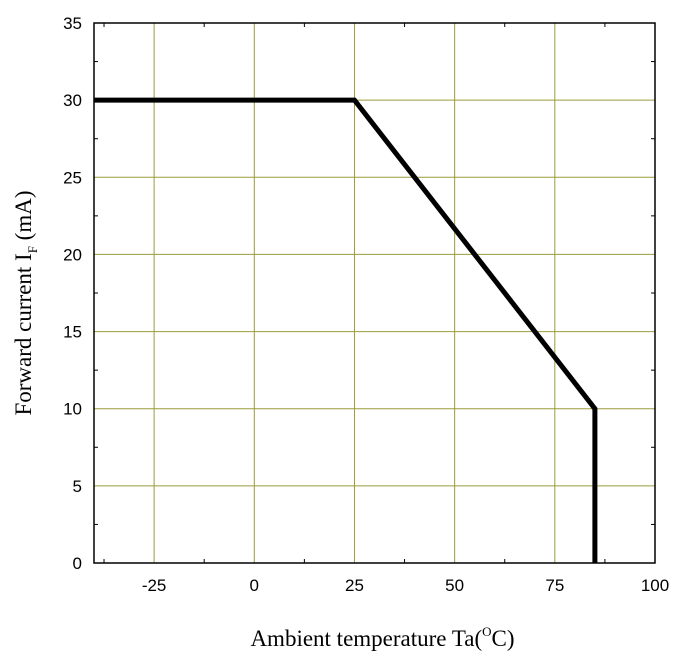 The height and width of the screenshot is (662, 673). Describe the element at coordinates (354, 585) in the screenshot. I see `x-tick-label: 25` at that location.